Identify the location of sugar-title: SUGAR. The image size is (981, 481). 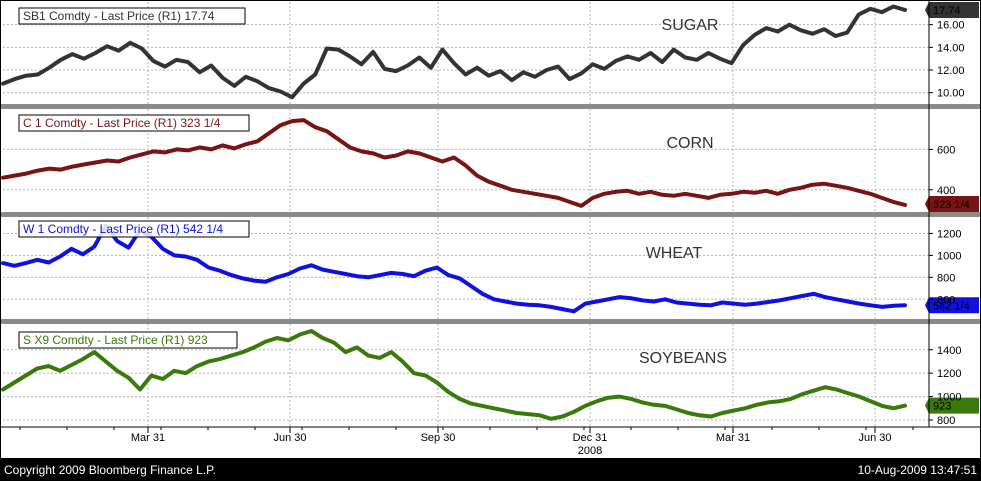
(690, 25).